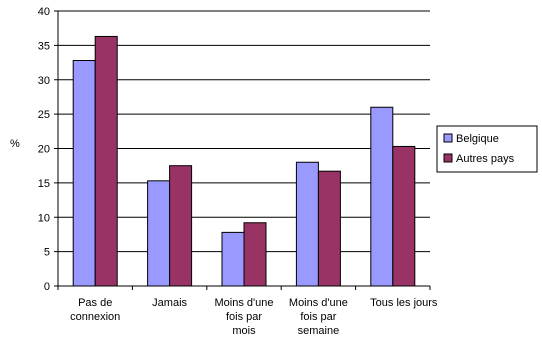 This screenshot has width=542, height=344. I want to click on category-label: Tous les jours, so click(404, 303).